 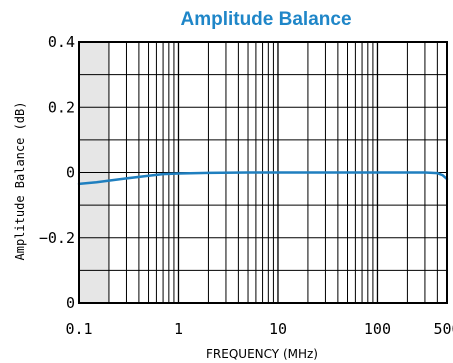 What do you see at coordinates (278, 329) in the screenshot?
I see `x-tick-label: 10` at bounding box center [278, 329].